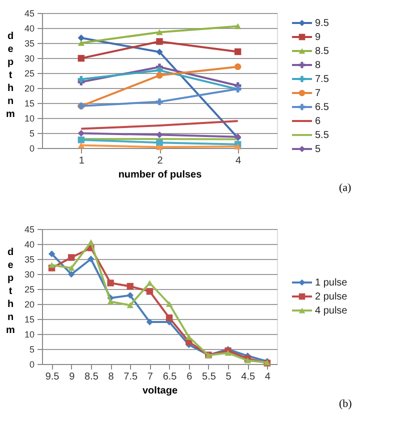  What do you see at coordinates (81, 161) in the screenshot?
I see `x-tick-label: 1` at bounding box center [81, 161].